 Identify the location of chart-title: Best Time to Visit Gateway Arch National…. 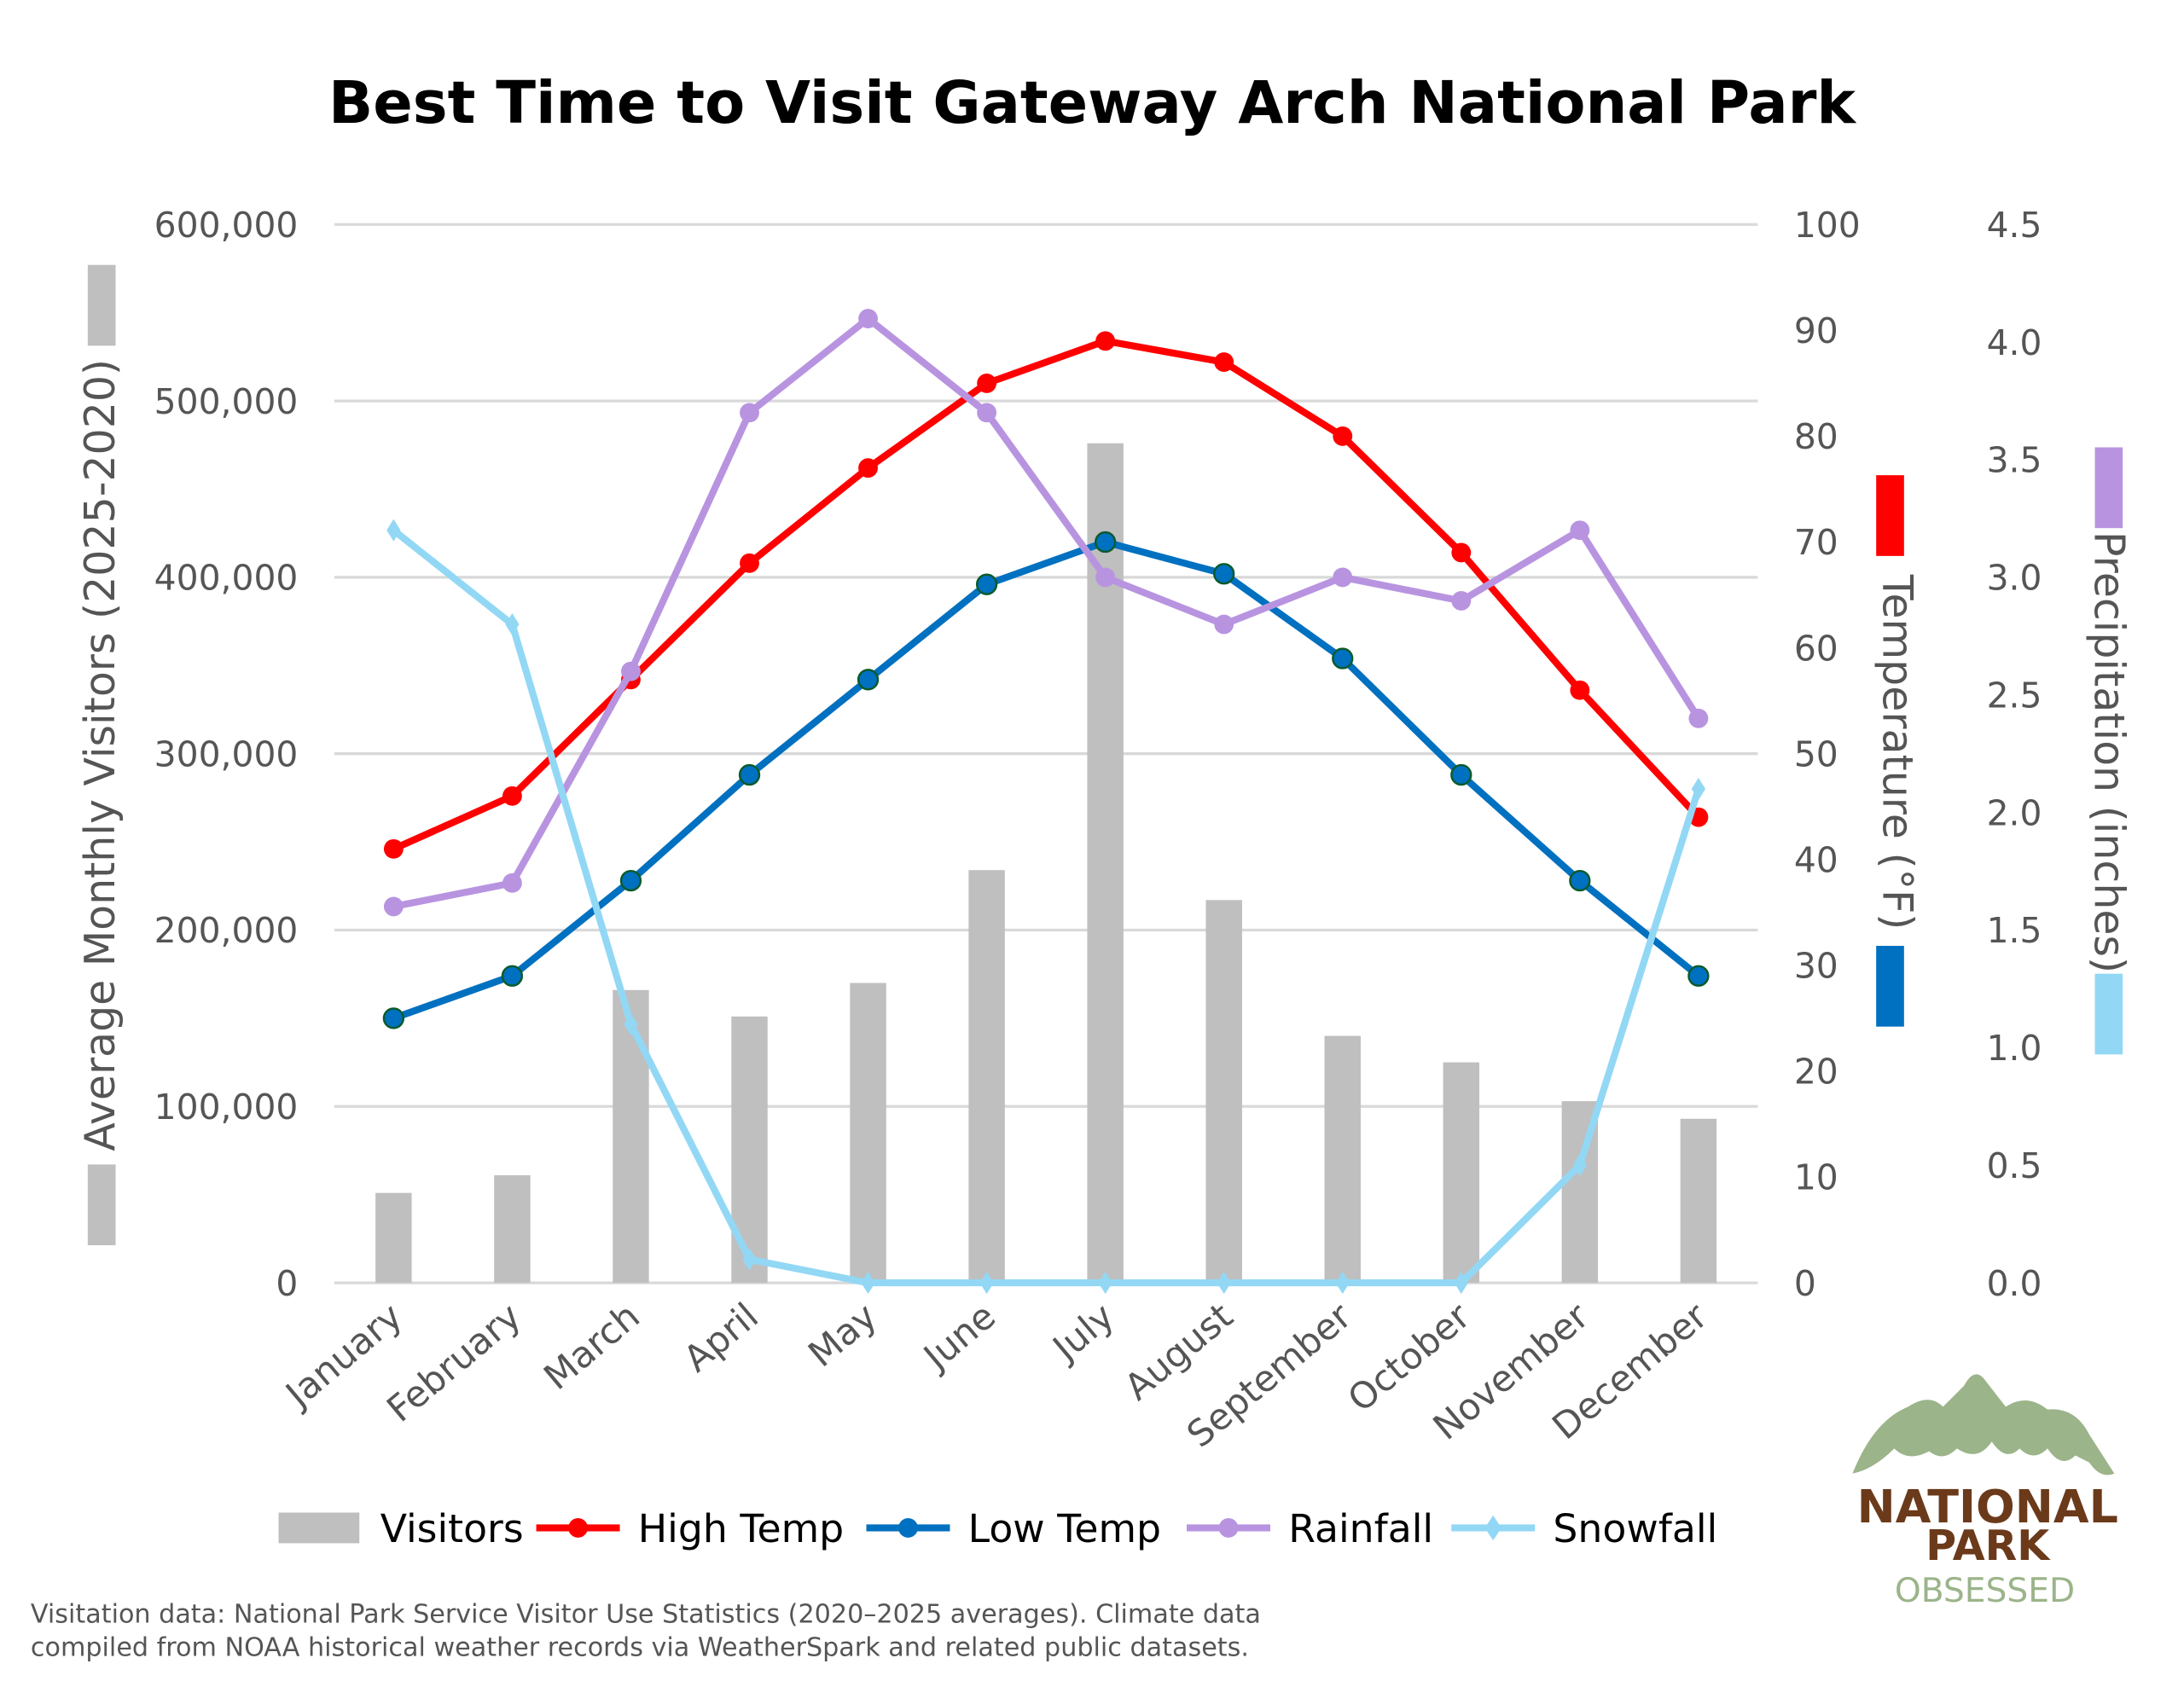
(1092, 103).